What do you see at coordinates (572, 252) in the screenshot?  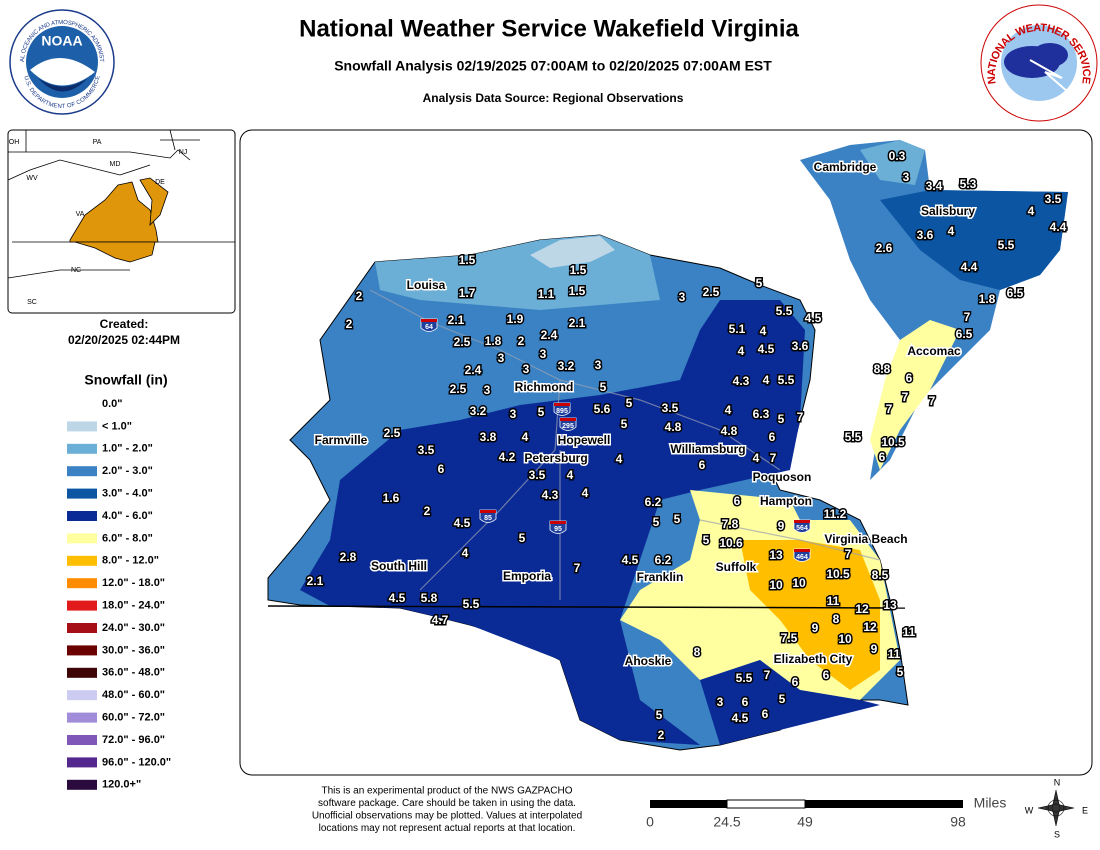 I see `snowfall-region` at bounding box center [572, 252].